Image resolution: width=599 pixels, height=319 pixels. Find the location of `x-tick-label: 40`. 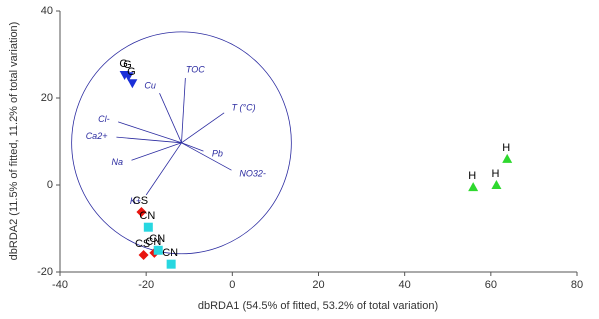

x-tick-label: 40 is located at coordinates (405, 285).